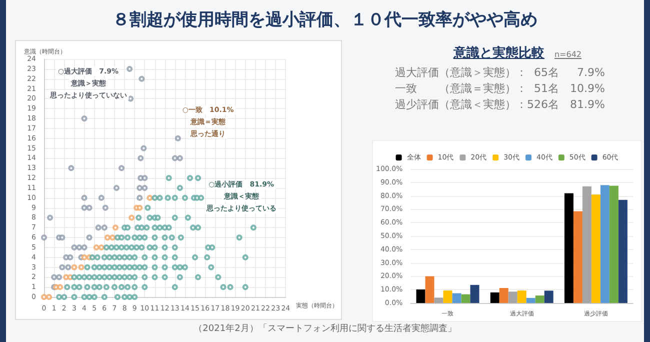 This screenshot has width=650, height=342. Describe the element at coordinates (500, 73) in the screenshot. I see `text: 過大評価（意識＞実態）： 65名 7.9%` at that location.